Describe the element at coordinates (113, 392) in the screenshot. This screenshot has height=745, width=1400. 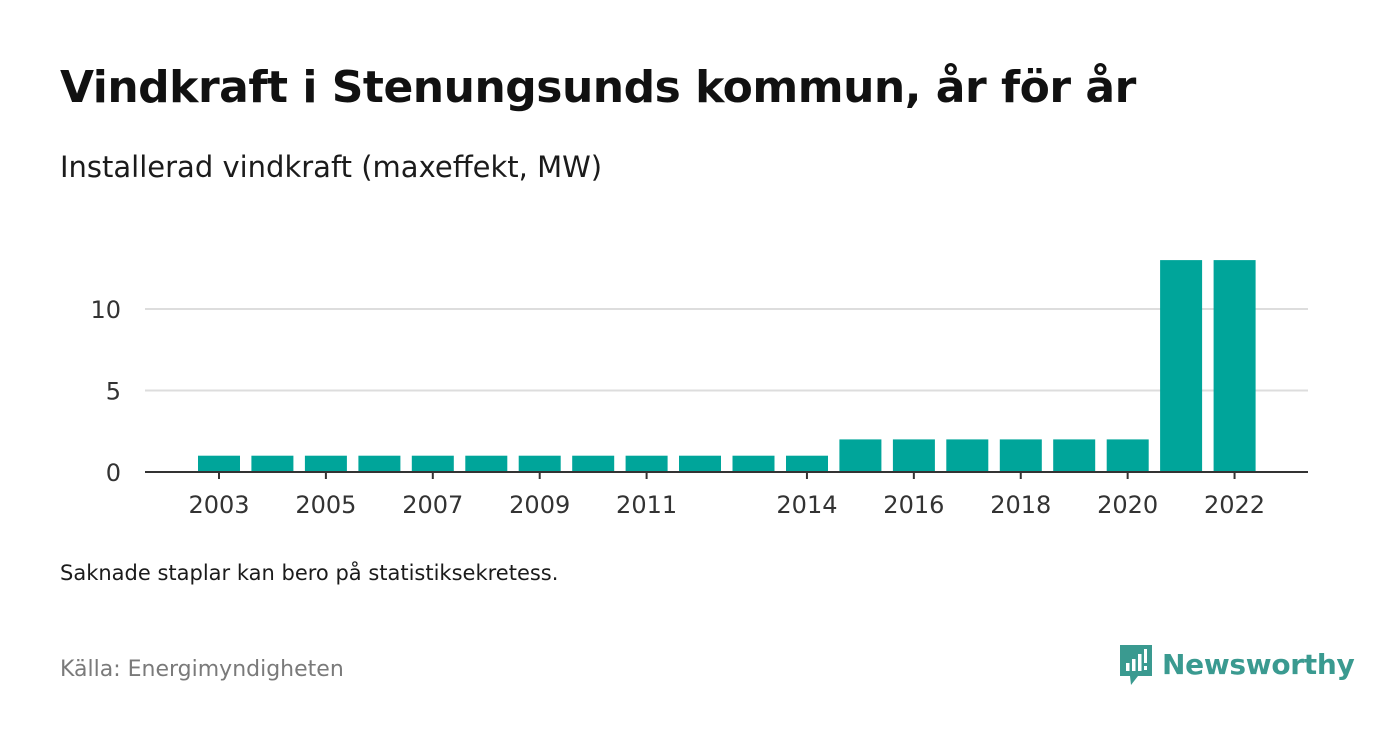
I see `y-tick-label: 5` at that location.